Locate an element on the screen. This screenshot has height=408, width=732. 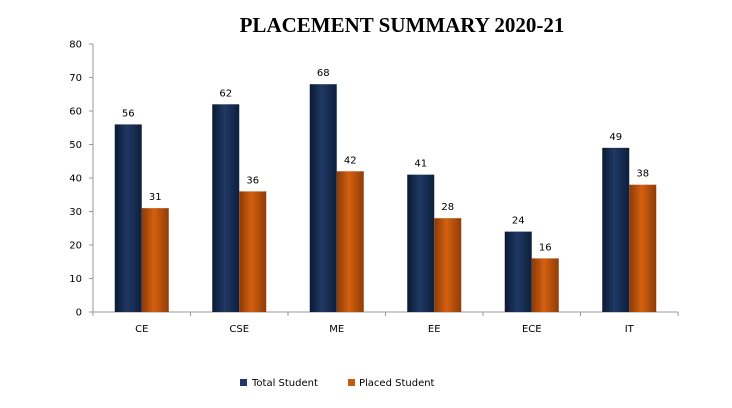
bar-placed-student-me is located at coordinates (350, 241).